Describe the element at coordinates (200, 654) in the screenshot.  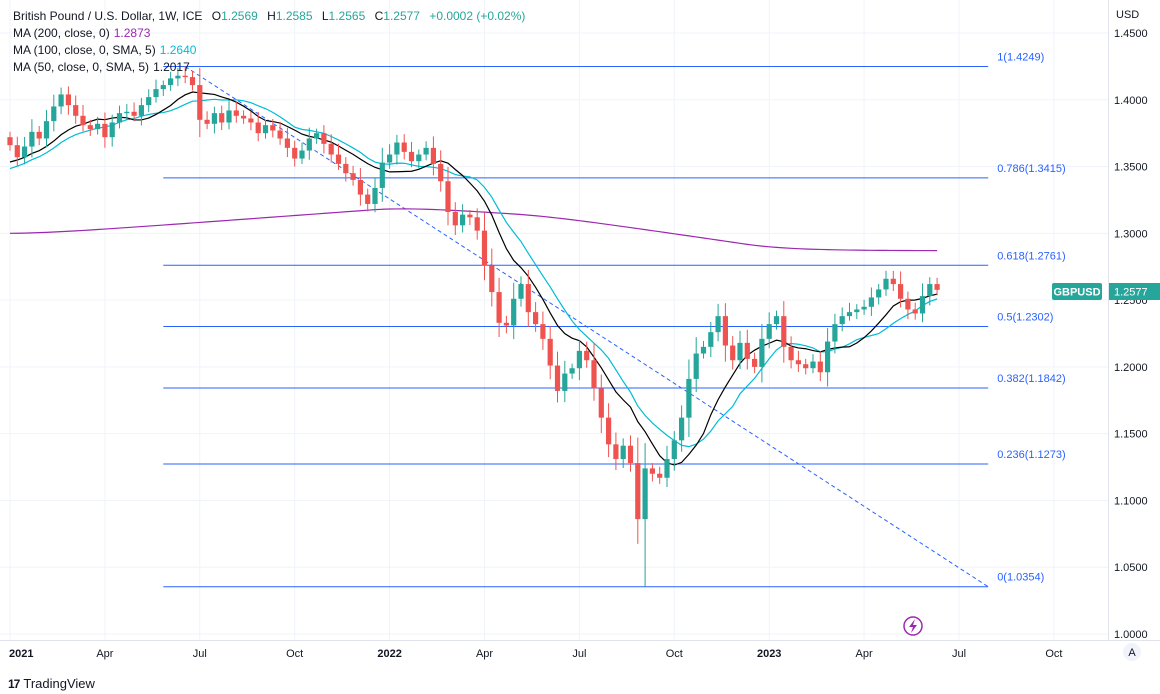
I see `x-tick-label: Jul` at that location.